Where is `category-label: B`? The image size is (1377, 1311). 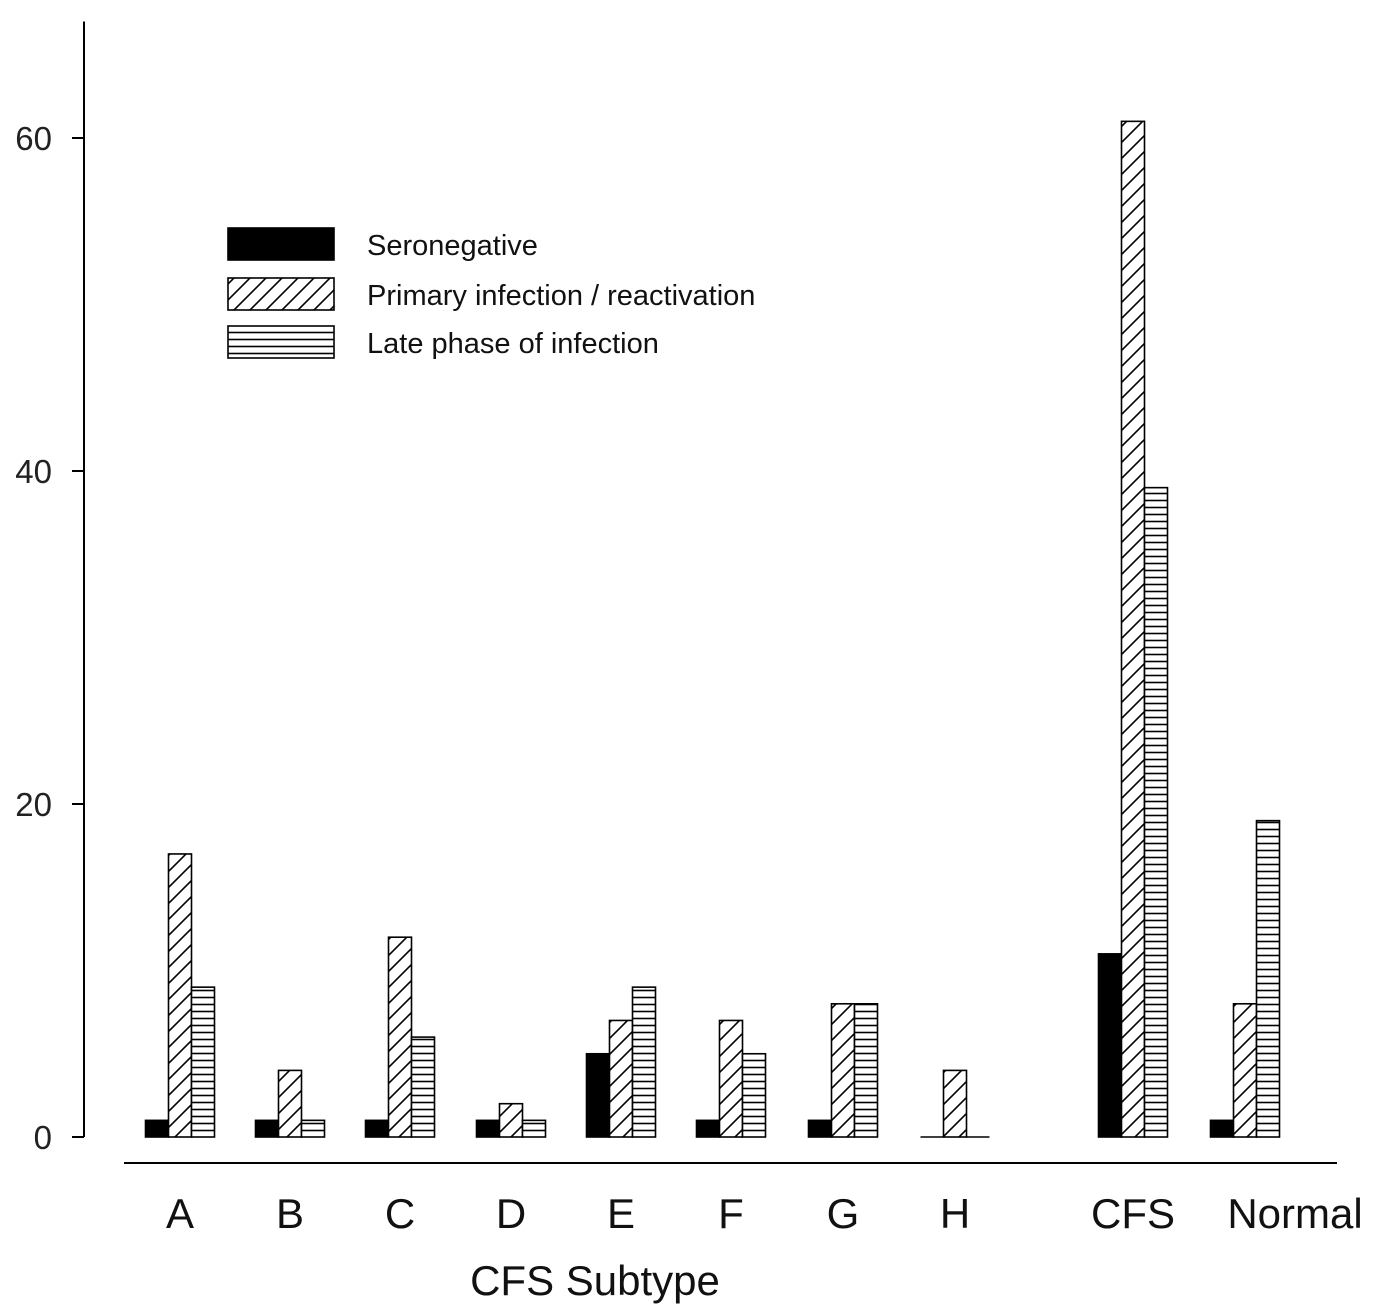 category-label: B is located at coordinates (290, 1213).